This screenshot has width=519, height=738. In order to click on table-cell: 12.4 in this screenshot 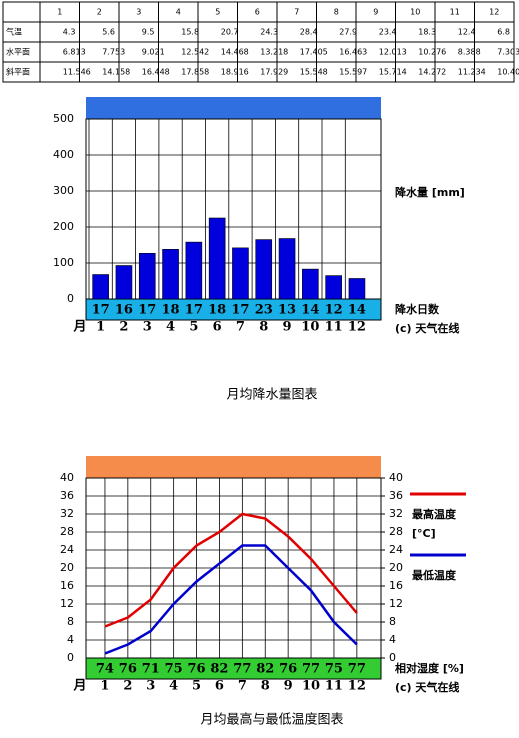, I will do `click(467, 32)`.